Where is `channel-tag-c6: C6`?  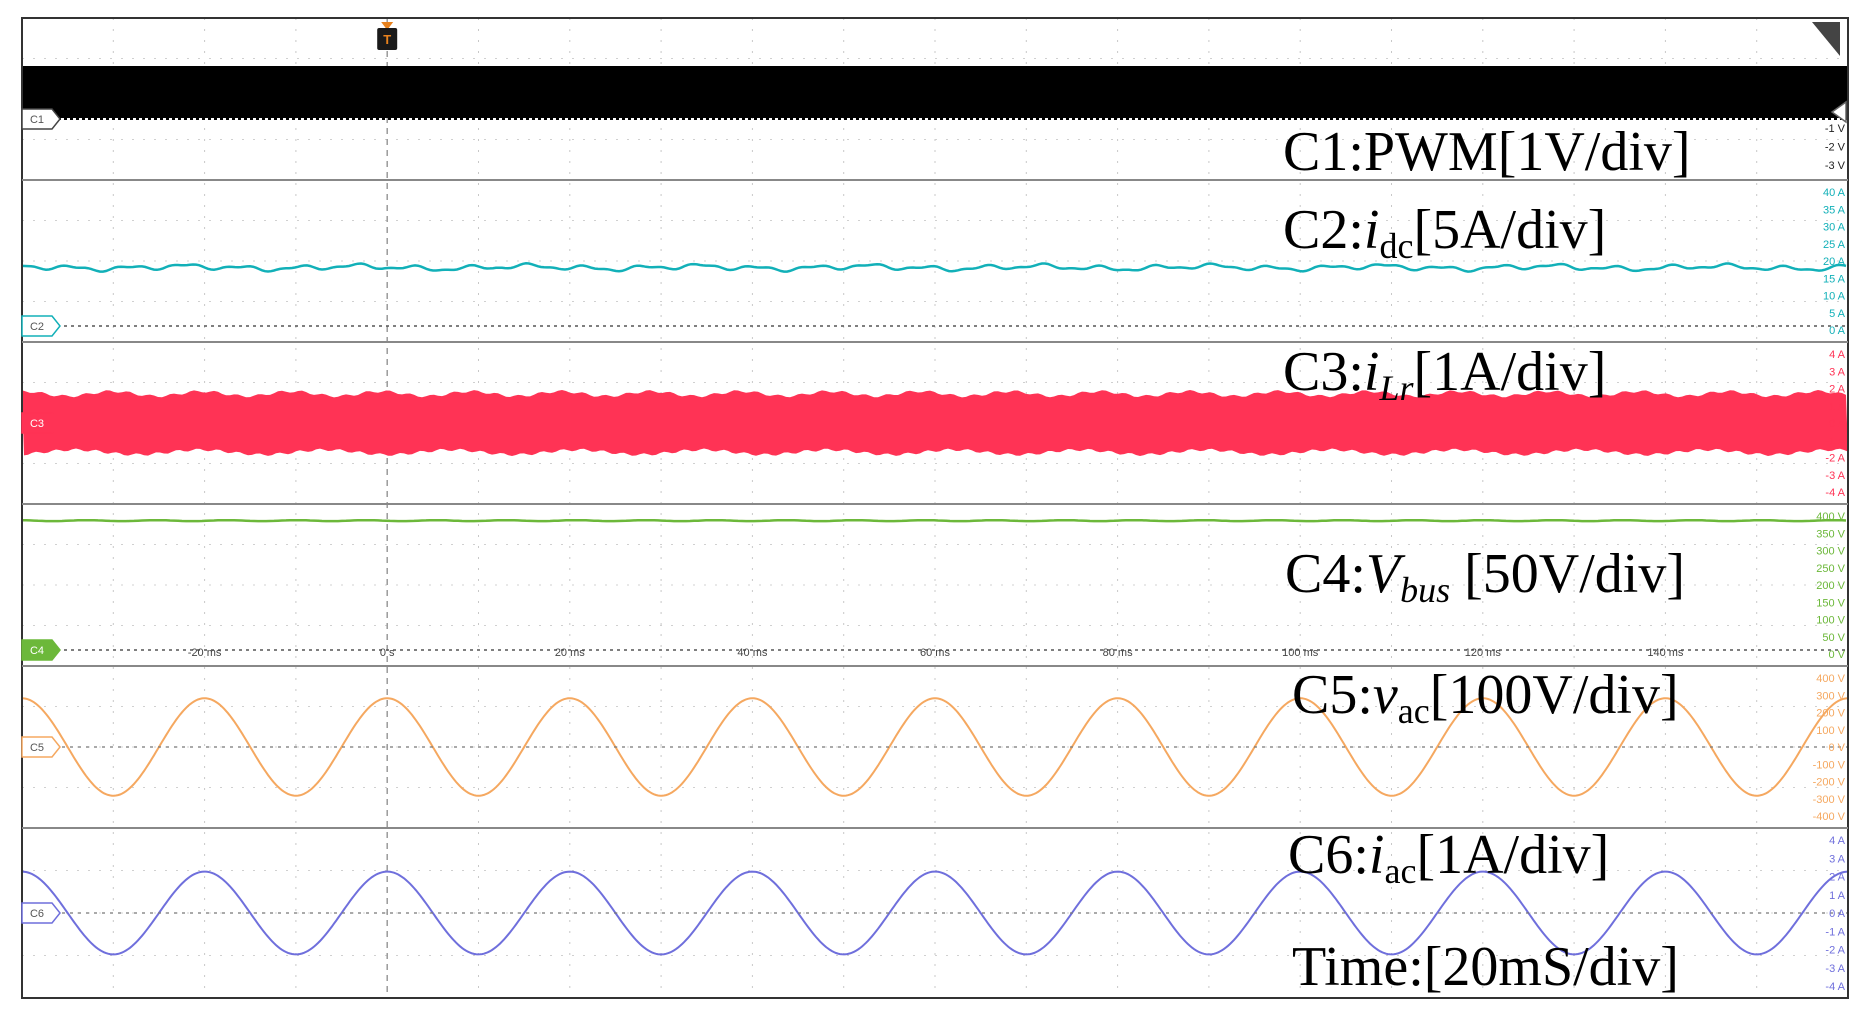
channel-tag-c6: C6 is located at coordinates (41, 913).